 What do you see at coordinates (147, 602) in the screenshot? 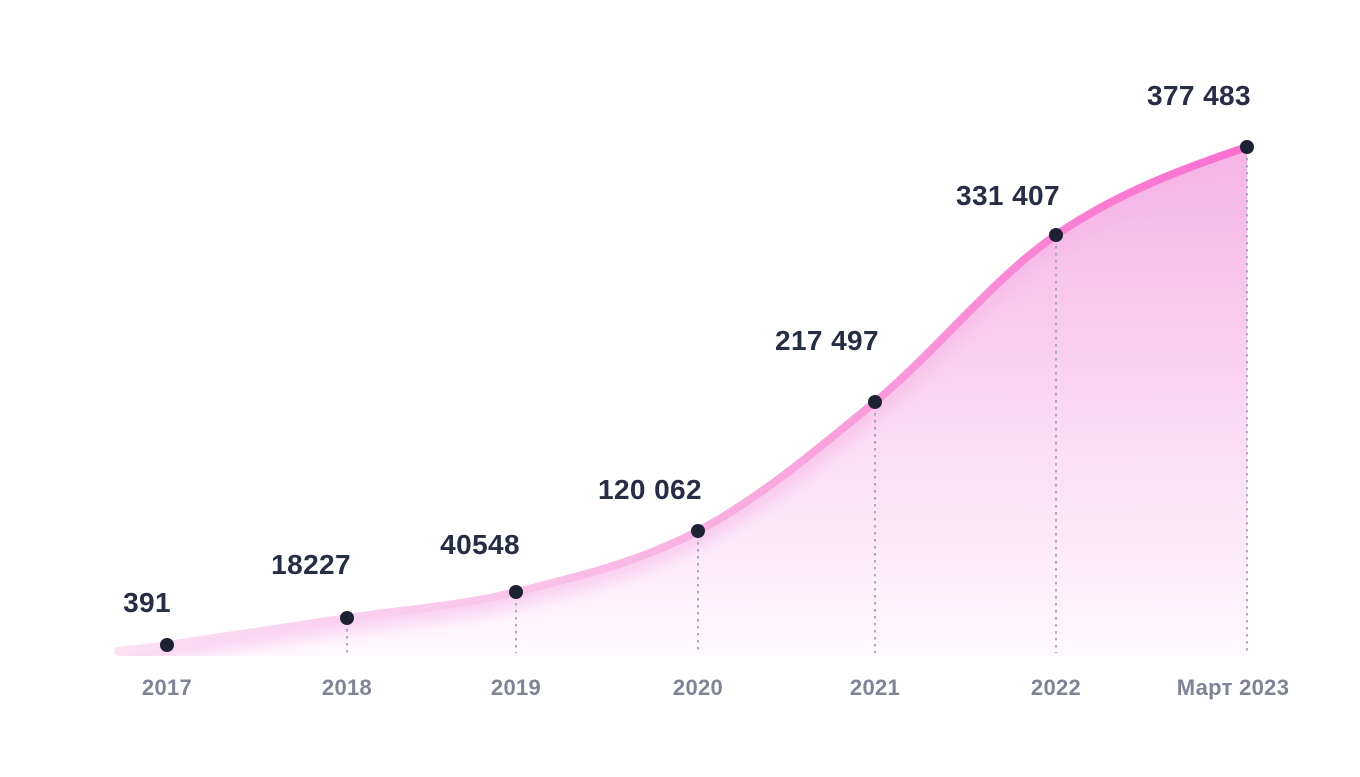
I see `point-value-label: 391` at bounding box center [147, 602].